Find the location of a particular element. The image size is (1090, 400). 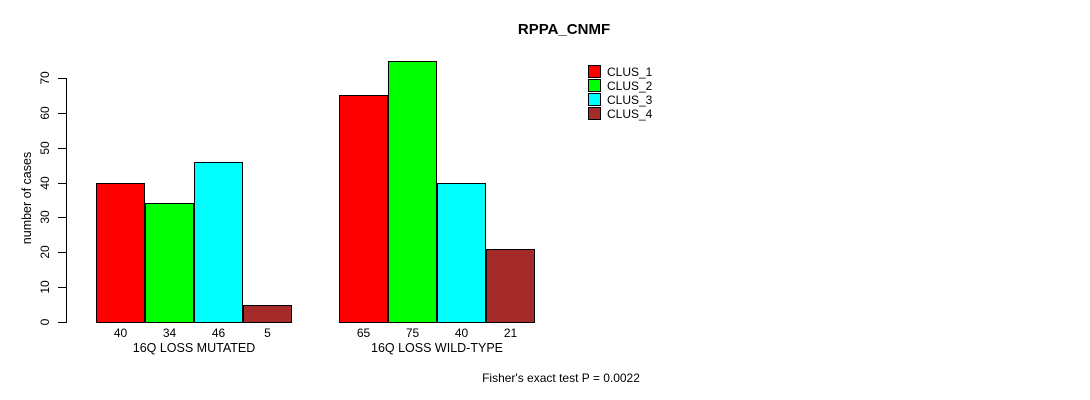

y-axis-title: number of cases is located at coordinates (27, 198).